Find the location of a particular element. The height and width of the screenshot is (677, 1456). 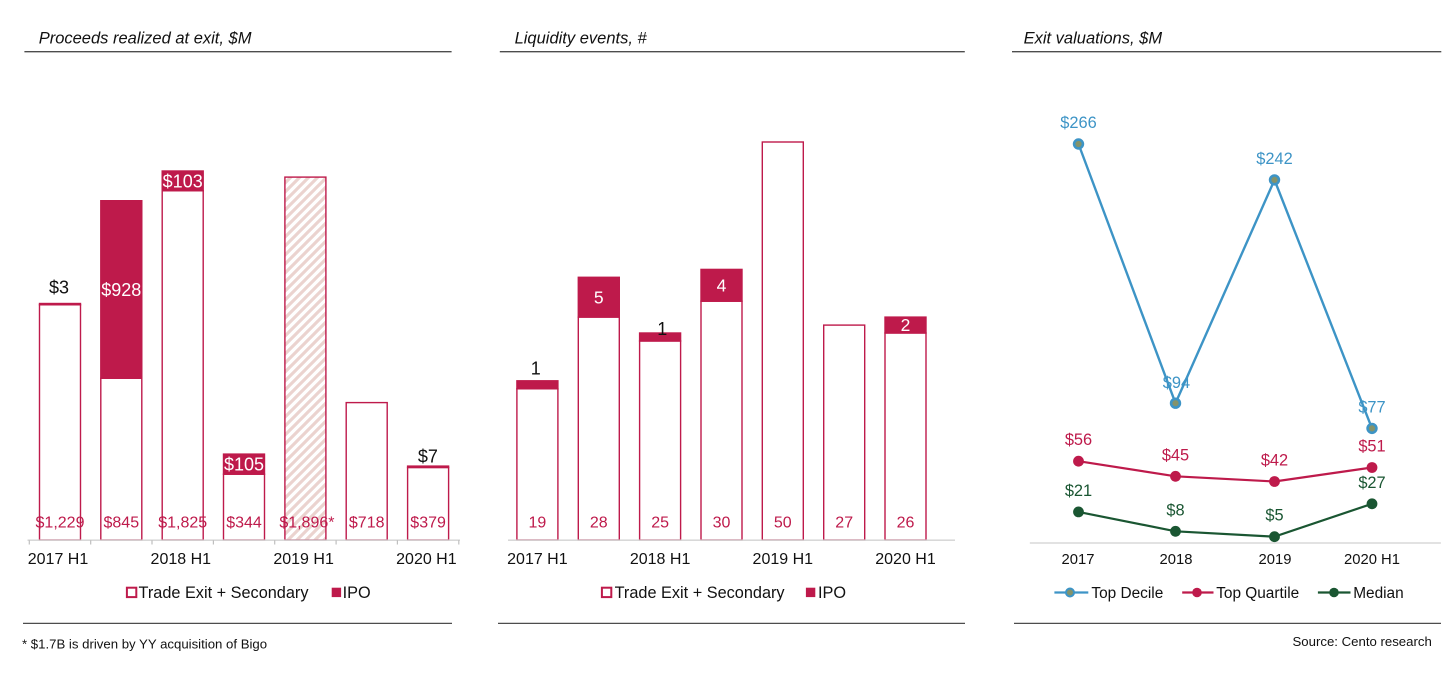

svg-text: $3 is located at coordinates (59, 288).